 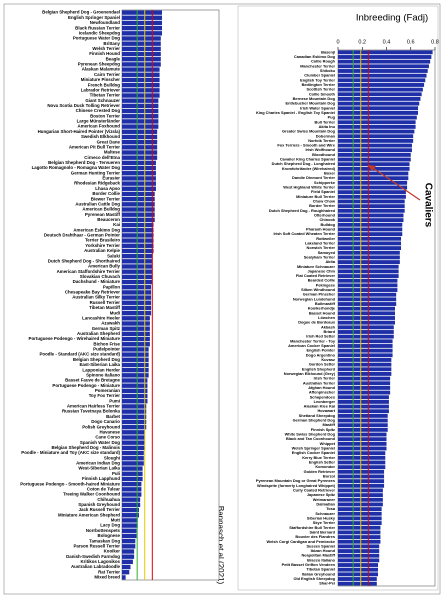 I want to click on category-label: Fox Terriers - Smooth and Wire, so click(x=306, y=145).